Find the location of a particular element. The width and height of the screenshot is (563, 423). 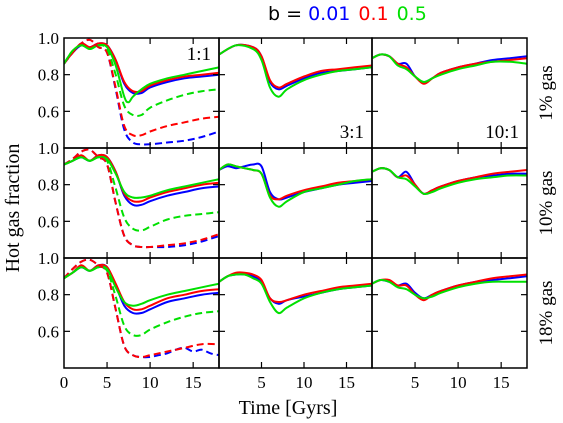

panel-0-1-plot is located at coordinates (295, 70).